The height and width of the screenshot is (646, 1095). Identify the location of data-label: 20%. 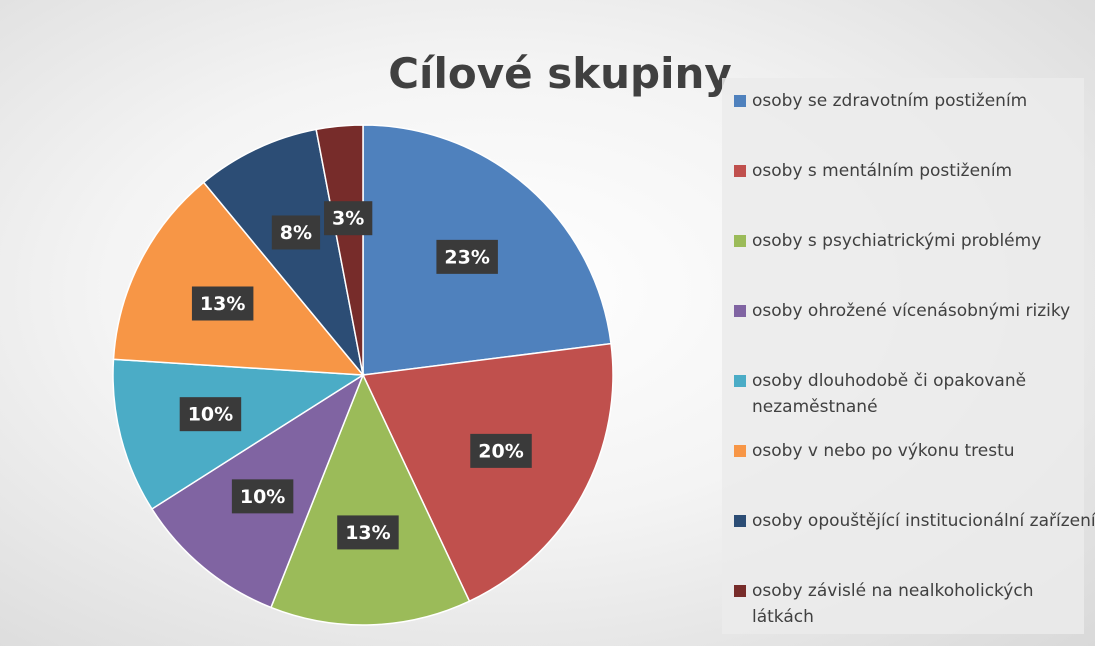
(500, 451).